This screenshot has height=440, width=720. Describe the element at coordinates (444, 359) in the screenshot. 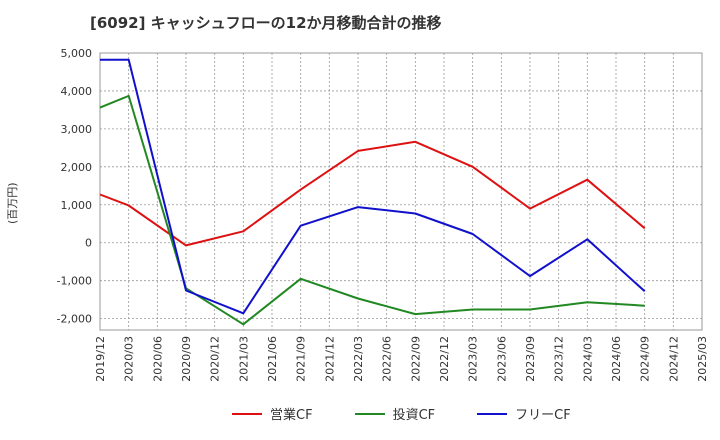

I see `x-tick-label: 2022/12` at that location.